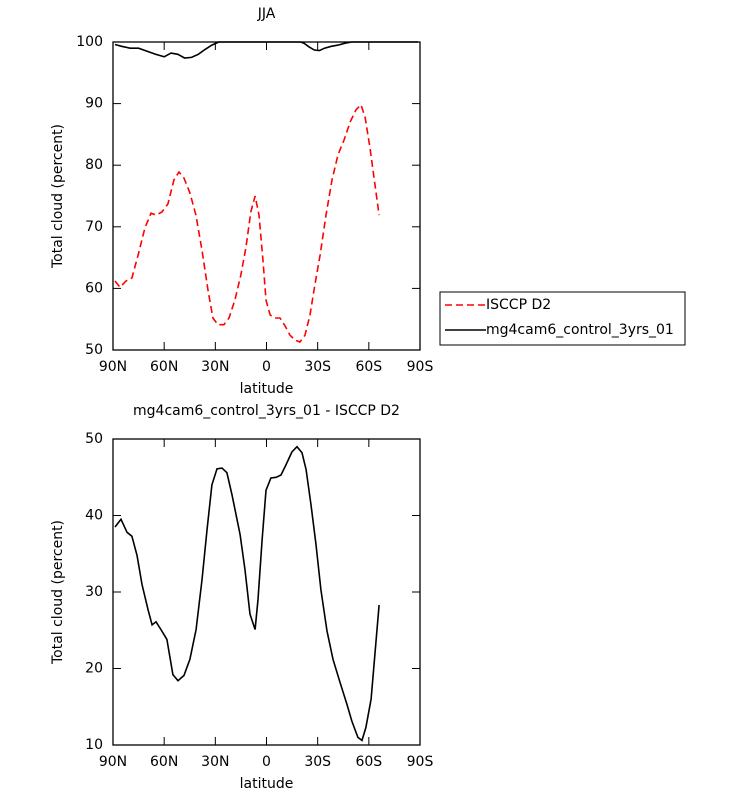 Image resolution: width=732 pixels, height=801 pixels. Describe the element at coordinates (94, 165) in the screenshot. I see `y-tick-label: 80` at that location.